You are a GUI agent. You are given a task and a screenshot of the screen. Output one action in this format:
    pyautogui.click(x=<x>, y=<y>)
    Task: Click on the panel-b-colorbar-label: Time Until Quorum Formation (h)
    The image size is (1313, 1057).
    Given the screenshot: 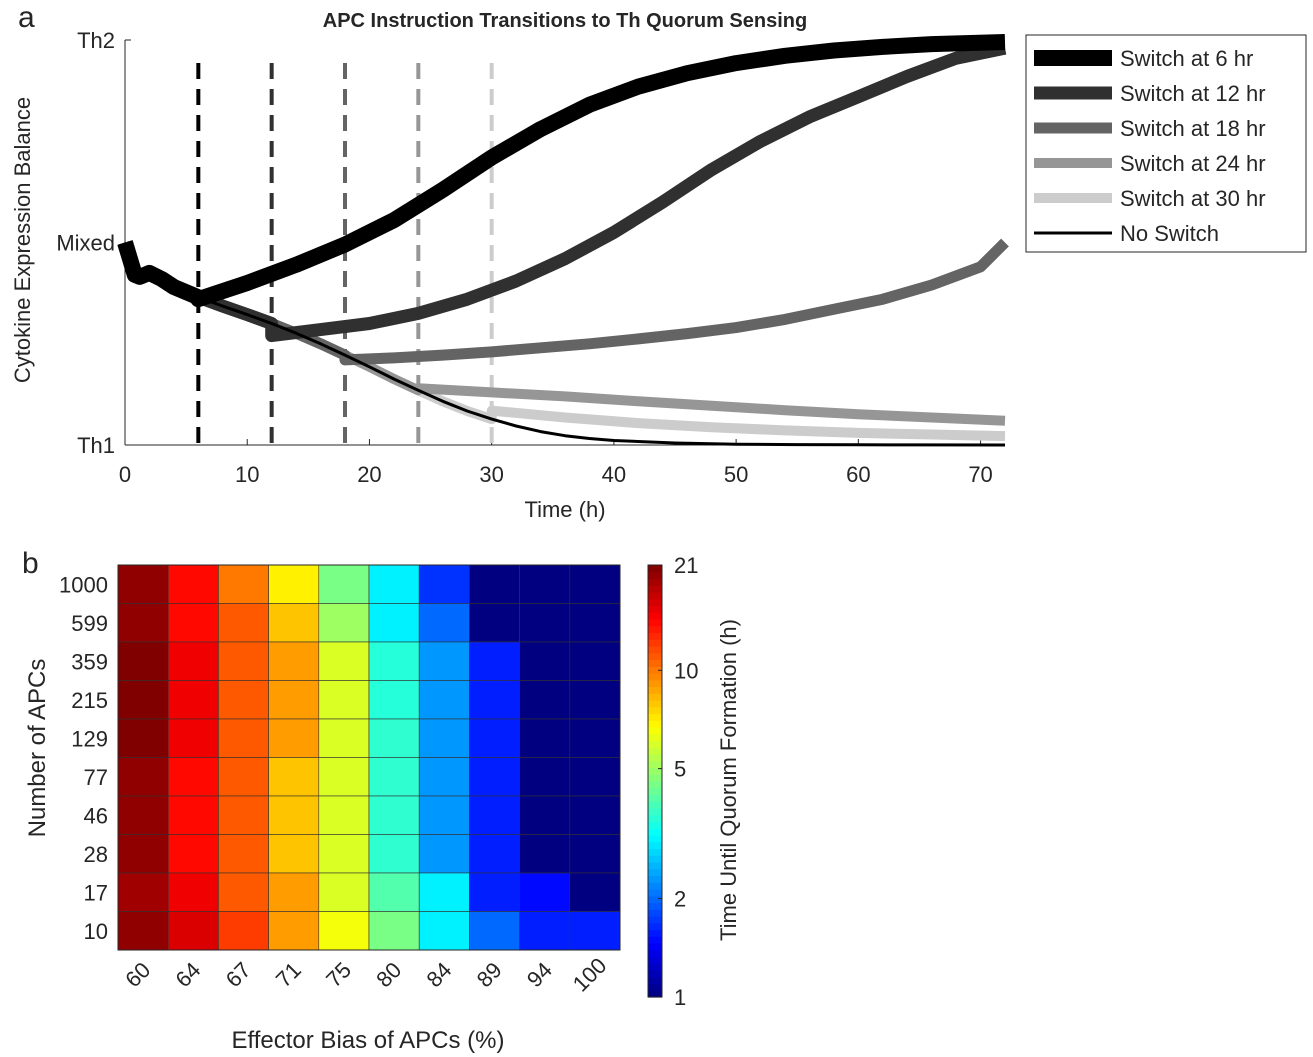 What is the action you would take?
    pyautogui.click(x=728, y=780)
    